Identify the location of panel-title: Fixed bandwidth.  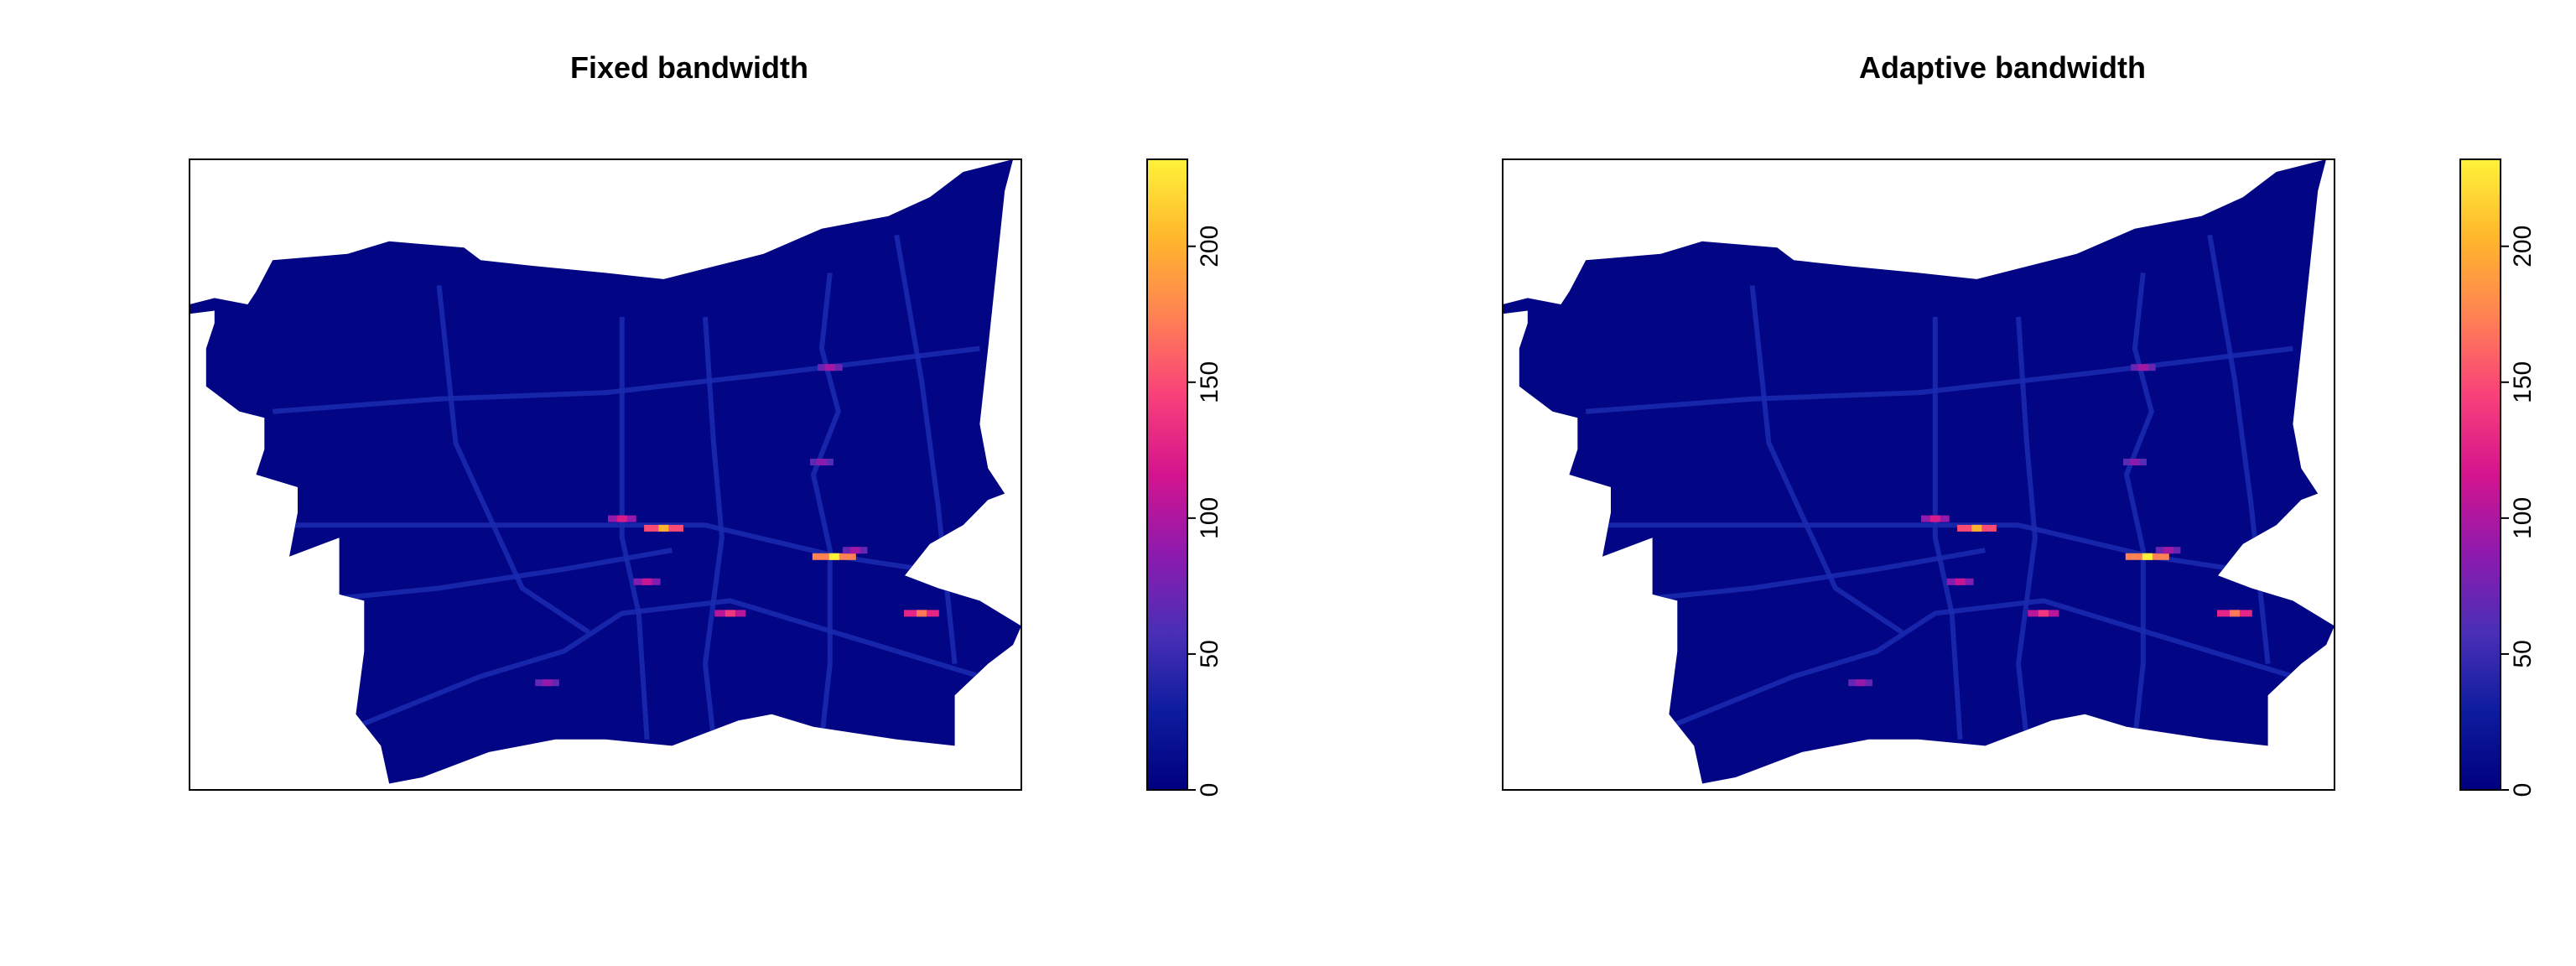
(689, 67).